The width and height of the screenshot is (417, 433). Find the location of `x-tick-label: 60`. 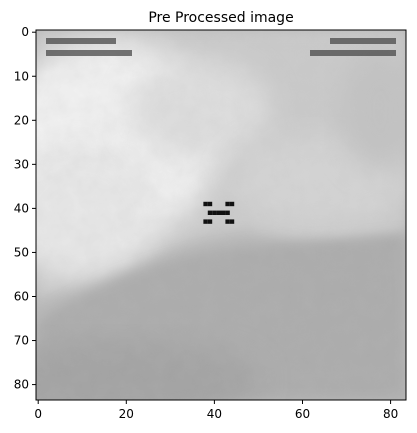

x-tick-label: 60 is located at coordinates (302, 414).